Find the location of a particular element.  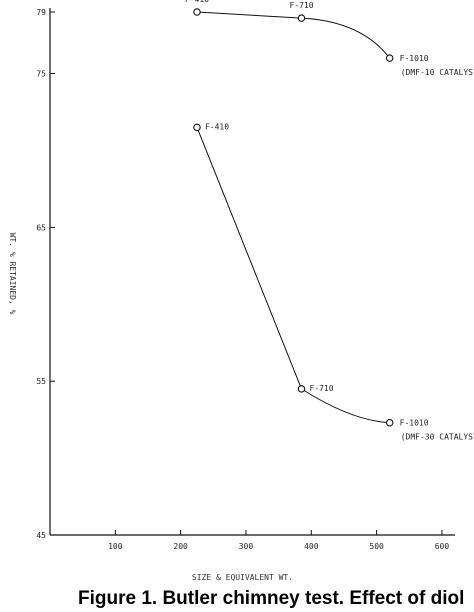

y-tick-label: 65 is located at coordinates (41, 227).